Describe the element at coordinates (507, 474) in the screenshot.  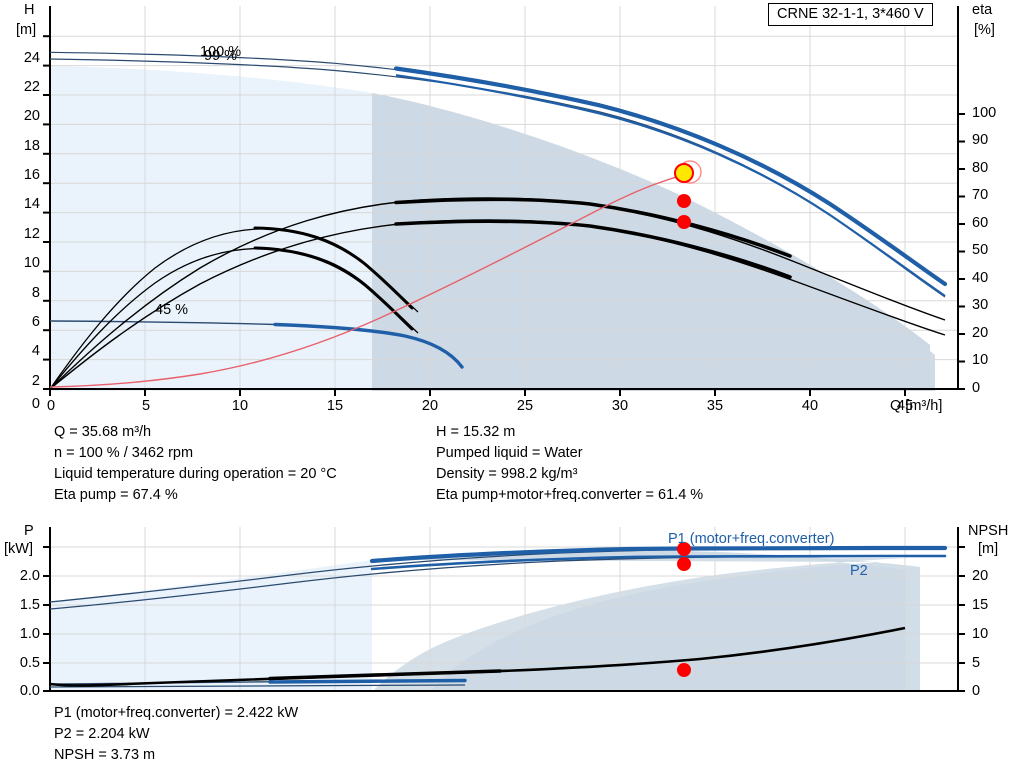
I see `info-density: Density = 998.2 kg/m³` at that location.